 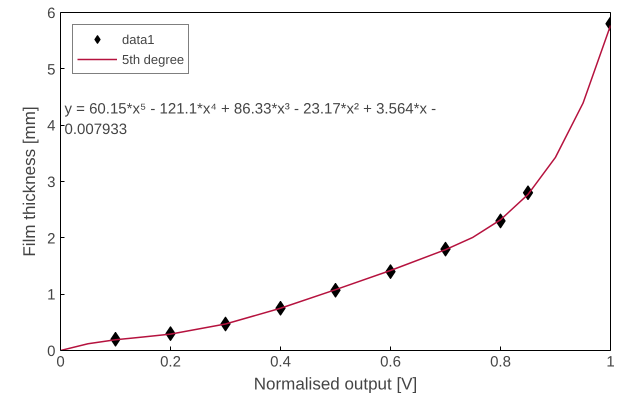 What do you see at coordinates (51, 126) in the screenshot?
I see `y-tick-label: 4` at bounding box center [51, 126].